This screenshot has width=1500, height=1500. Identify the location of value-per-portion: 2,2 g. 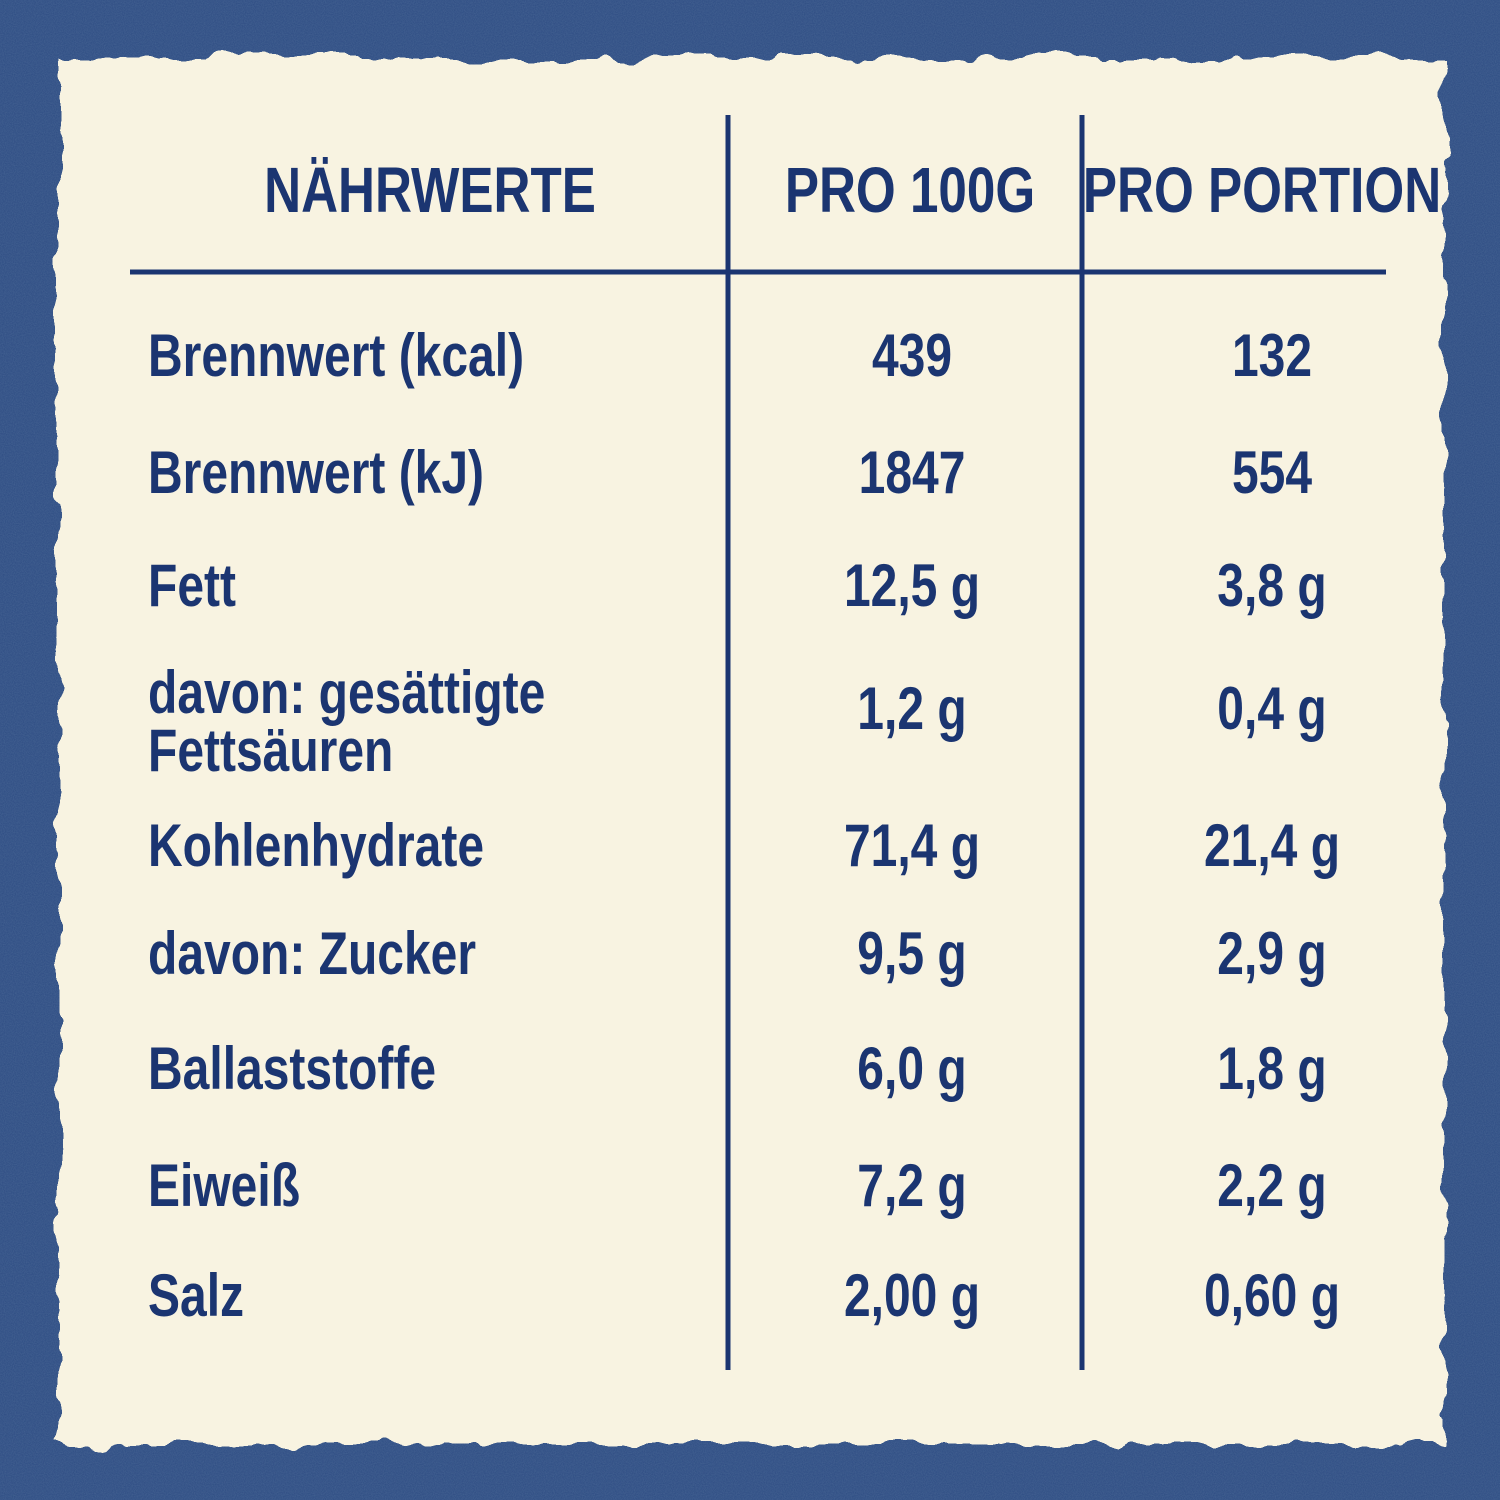
(1271, 1185).